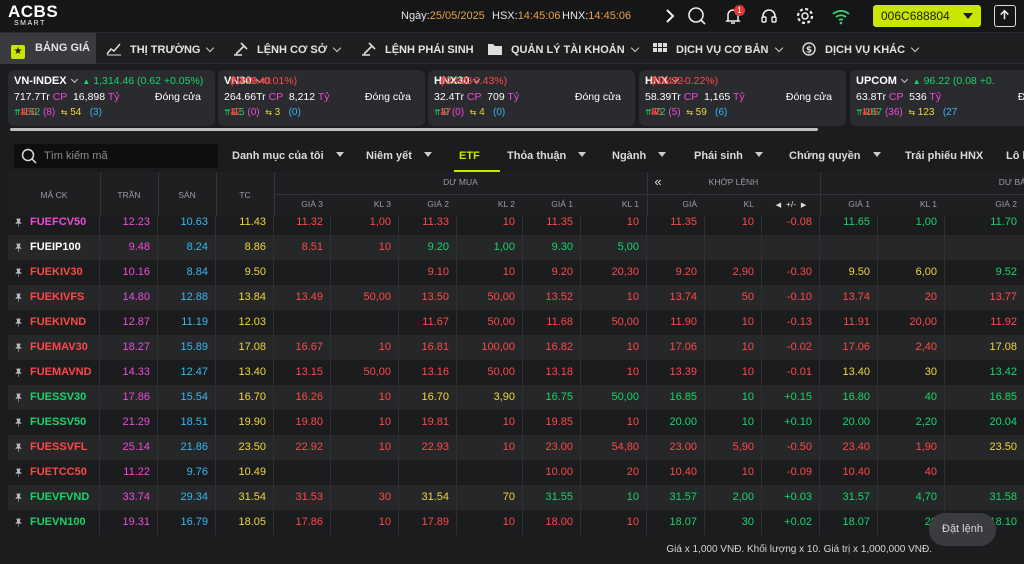 This screenshot has width=1024, height=564. What do you see at coordinates (984, 222) in the screenshot?
I see `cell-a2: 11.70` at bounding box center [984, 222].